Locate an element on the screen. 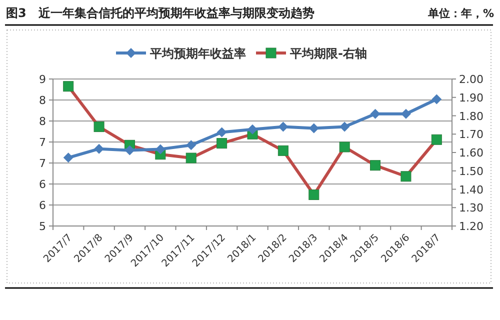 Image resolution: width=500 pixels, height=320 pixels. y-tick-label: 9 is located at coordinates (42, 79).